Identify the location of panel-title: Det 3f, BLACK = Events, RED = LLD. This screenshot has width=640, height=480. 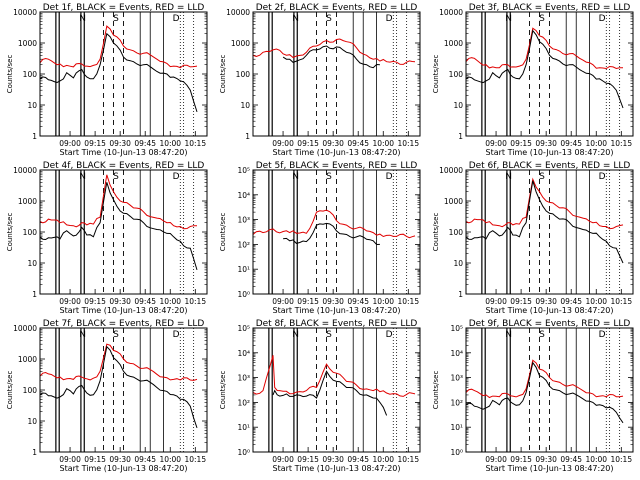
(550, 8).